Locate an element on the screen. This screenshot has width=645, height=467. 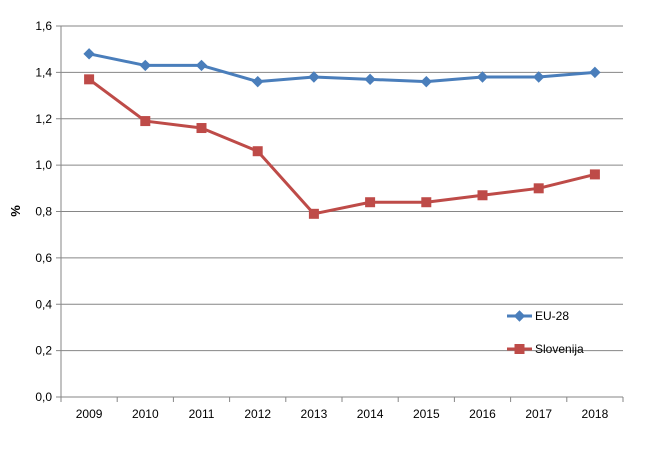
y-tick-label: 1,0 is located at coordinates (43, 165).